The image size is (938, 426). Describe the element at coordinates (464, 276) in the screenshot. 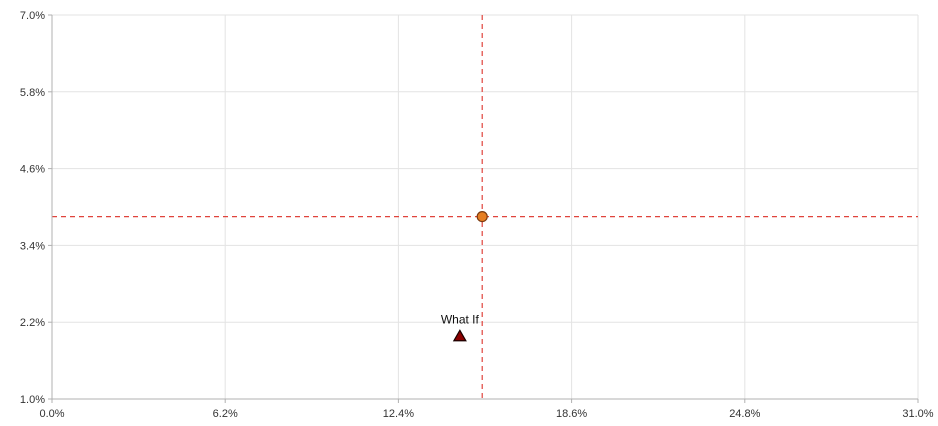

I see `data-points: What If` at that location.